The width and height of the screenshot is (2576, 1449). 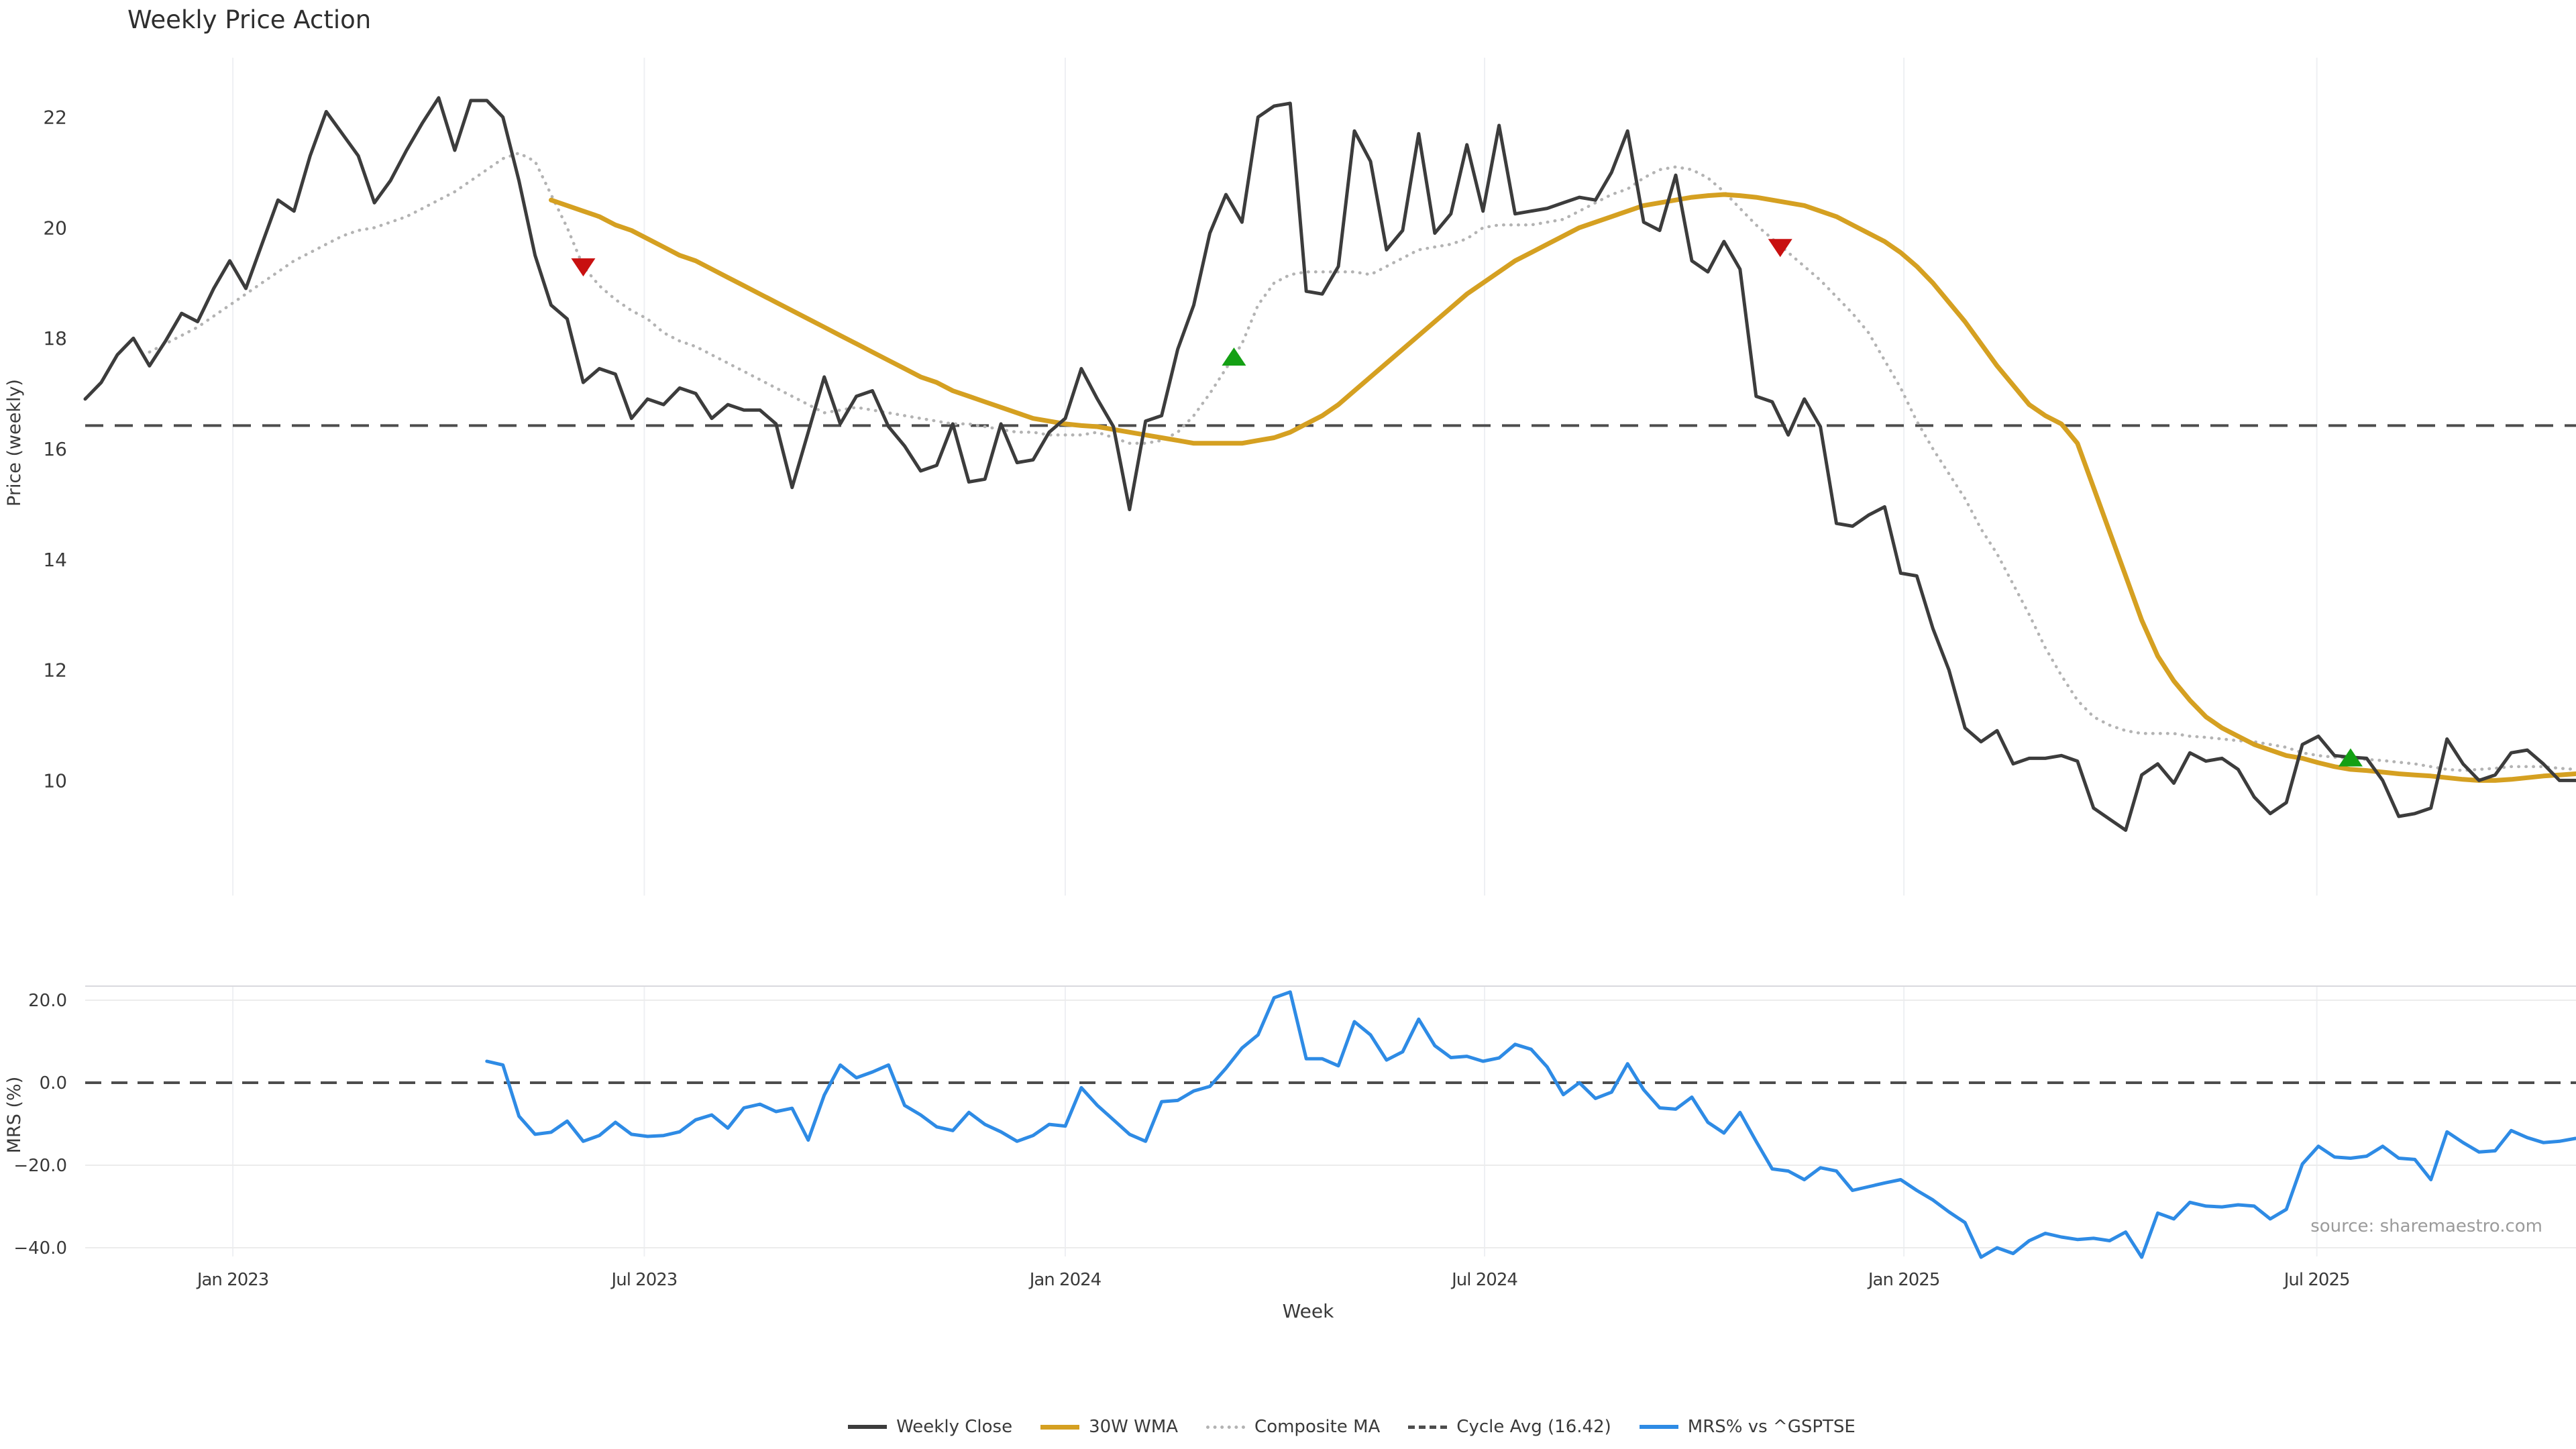 I want to click on legend-item-mrs: MRS% vs ^GSPTSE, so click(x=1747, y=1427).